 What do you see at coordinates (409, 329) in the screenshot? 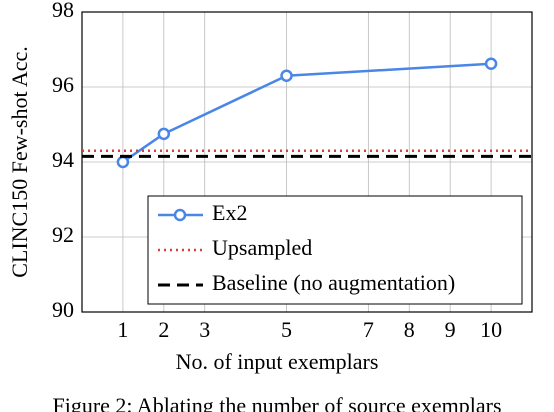
I see `x-tick-label: 8` at bounding box center [409, 329].